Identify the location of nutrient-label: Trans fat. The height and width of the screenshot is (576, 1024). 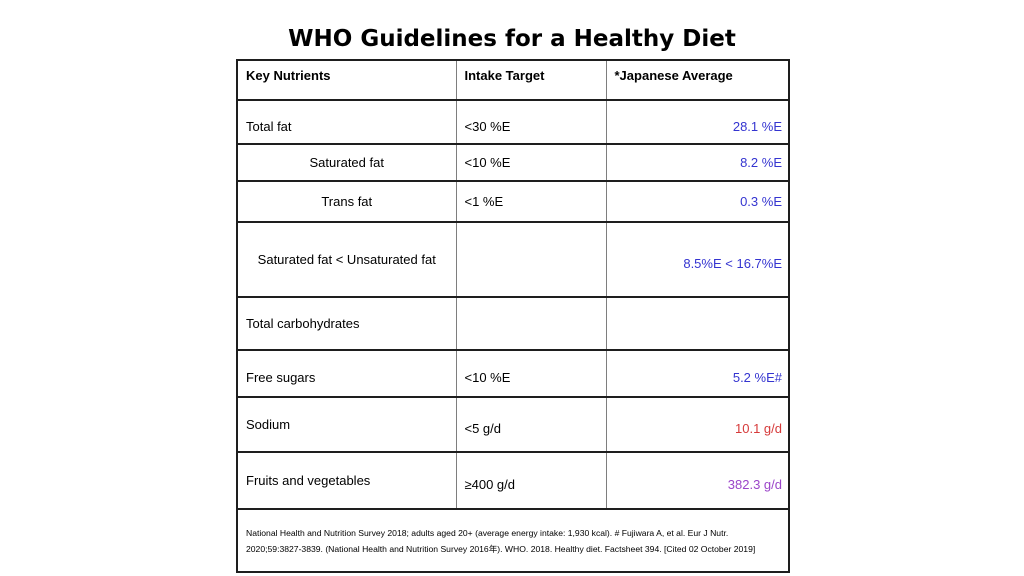
(346, 201).